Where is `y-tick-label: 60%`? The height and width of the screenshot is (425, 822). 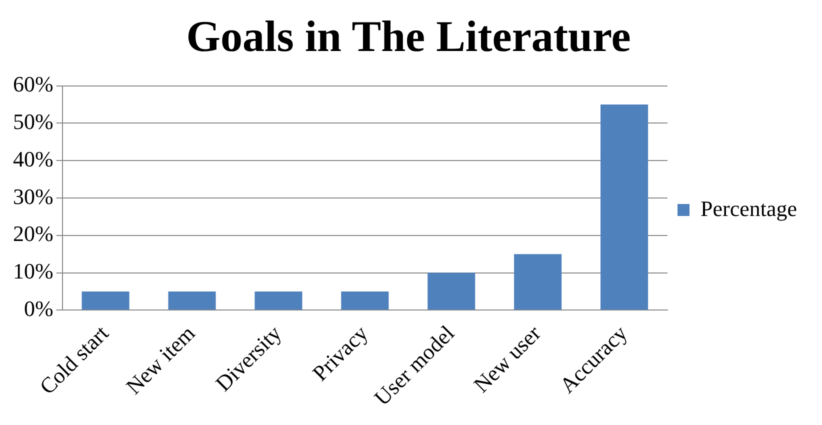
y-tick-label: 60% is located at coordinates (33, 84).